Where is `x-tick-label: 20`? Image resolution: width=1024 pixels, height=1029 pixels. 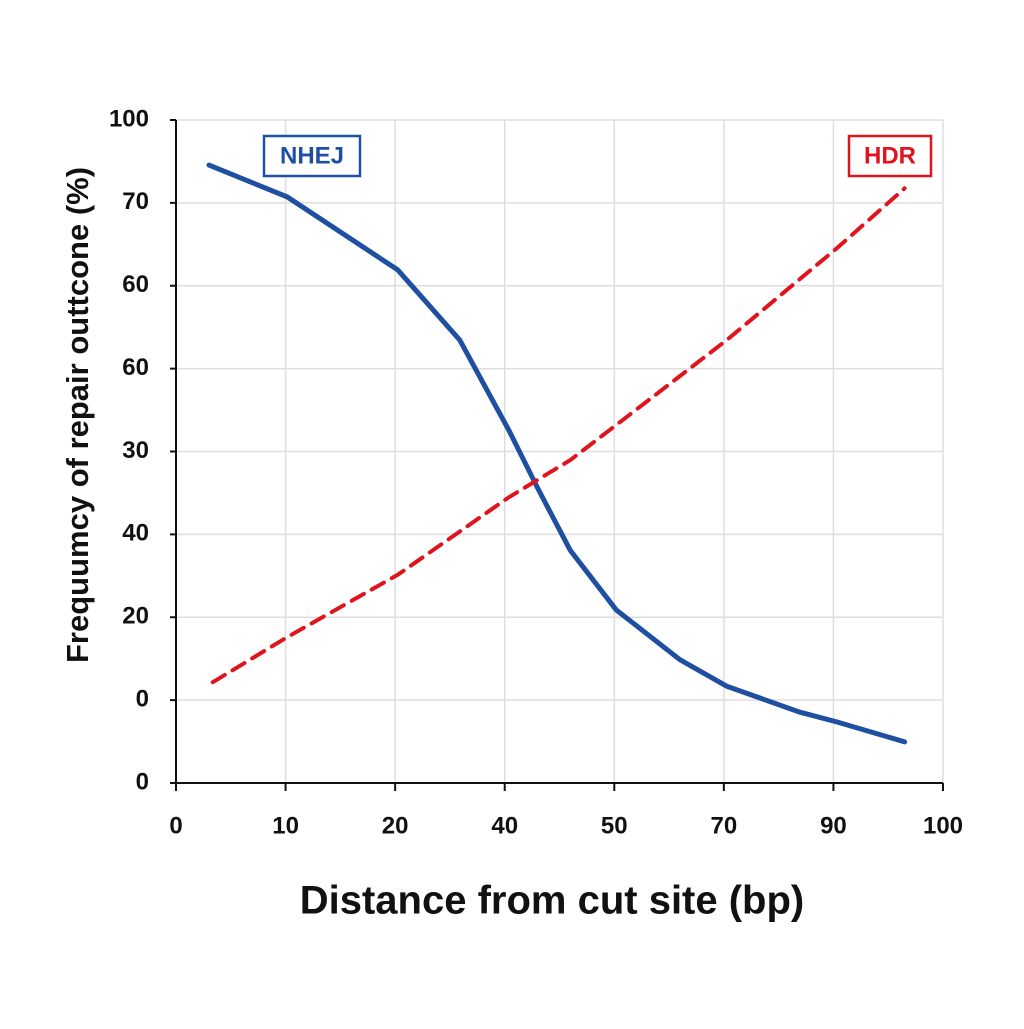
x-tick-label: 20 is located at coordinates (395, 825).